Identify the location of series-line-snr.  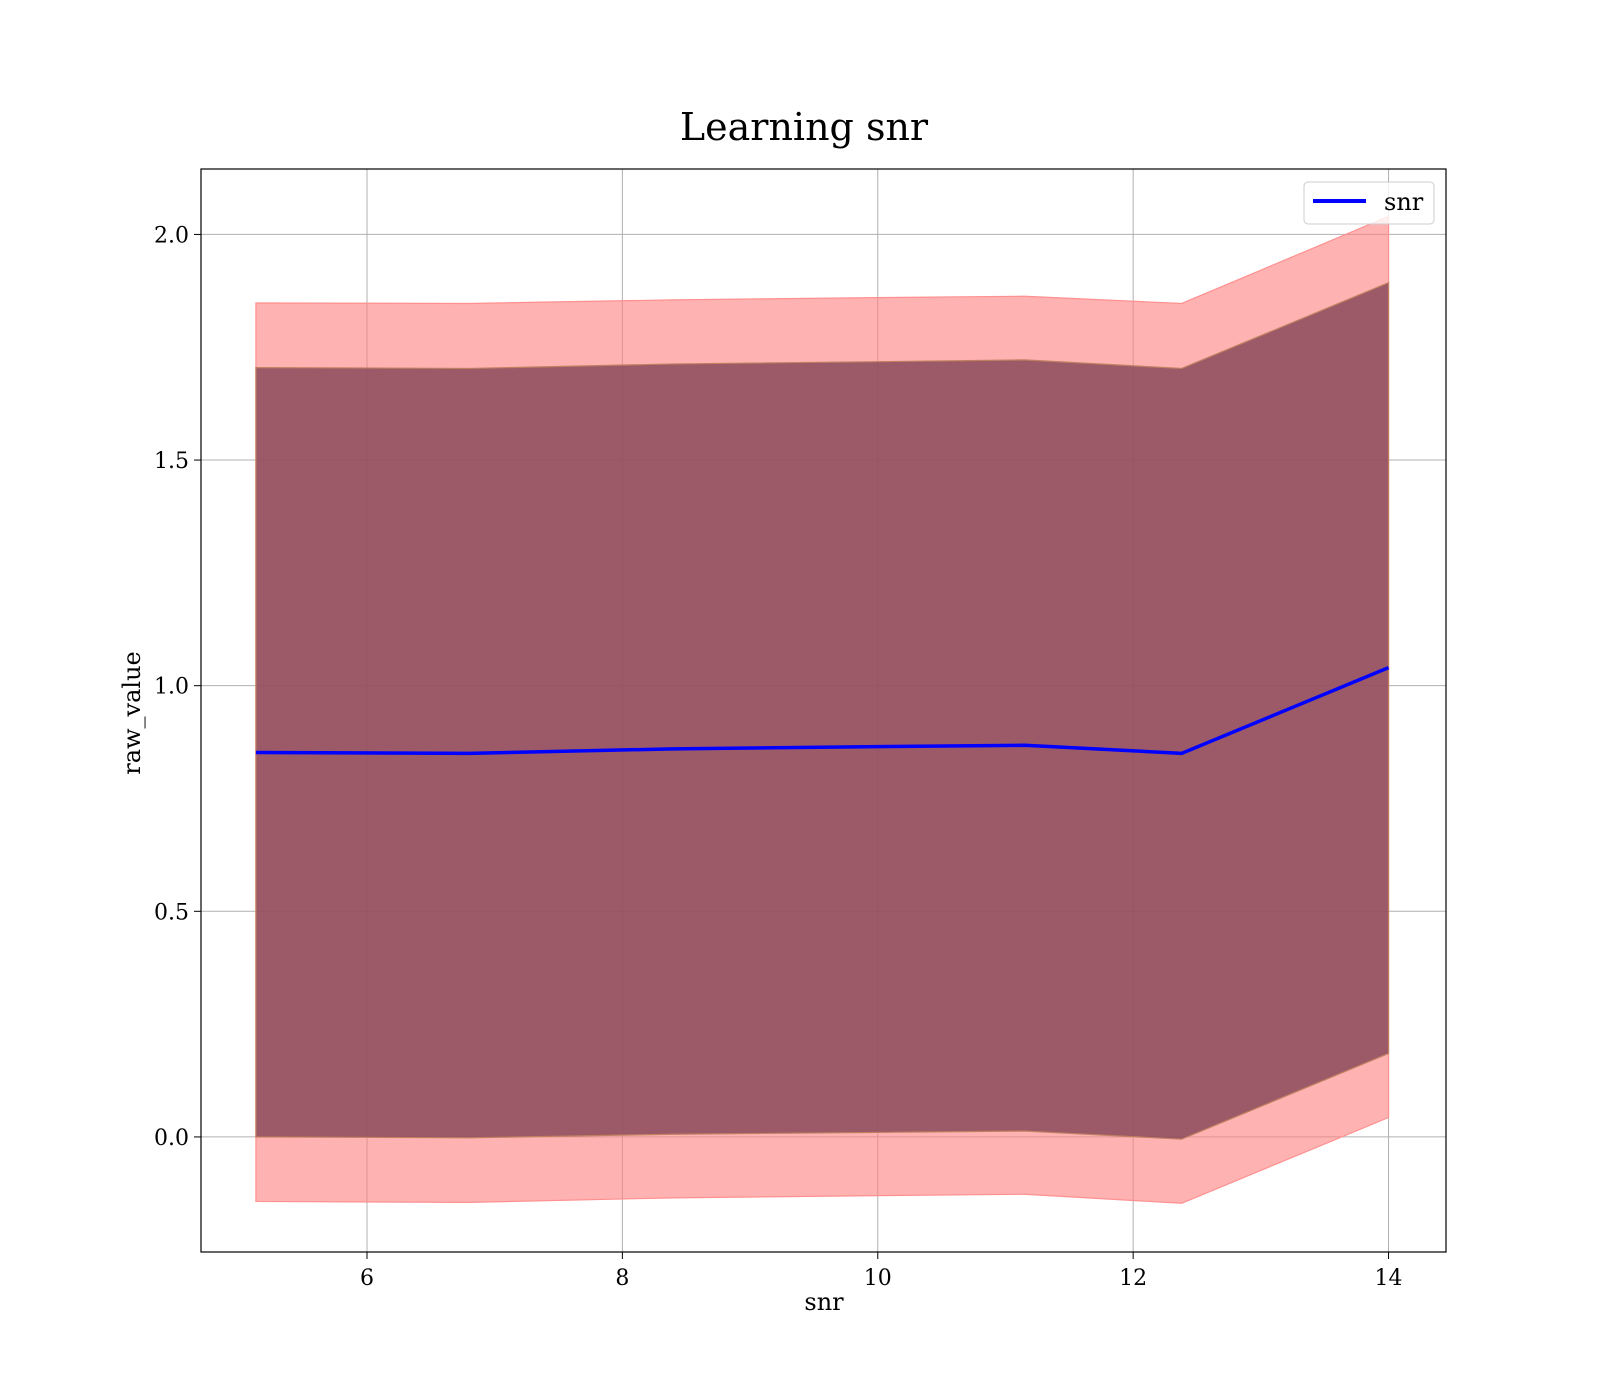
(822, 711).